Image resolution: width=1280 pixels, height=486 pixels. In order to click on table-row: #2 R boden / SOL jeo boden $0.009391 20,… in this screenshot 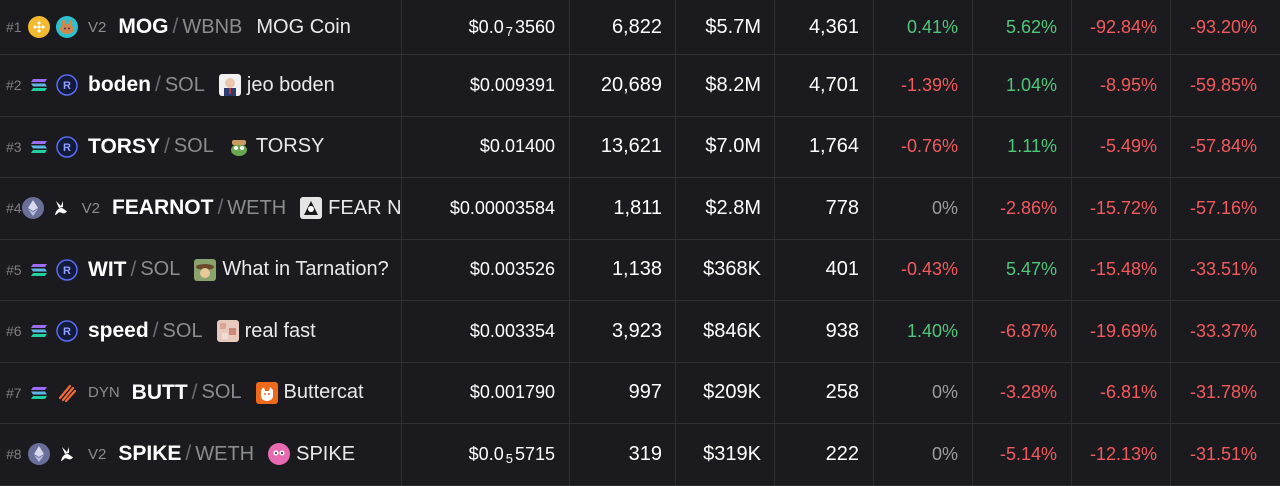, I will do `click(640, 86)`.